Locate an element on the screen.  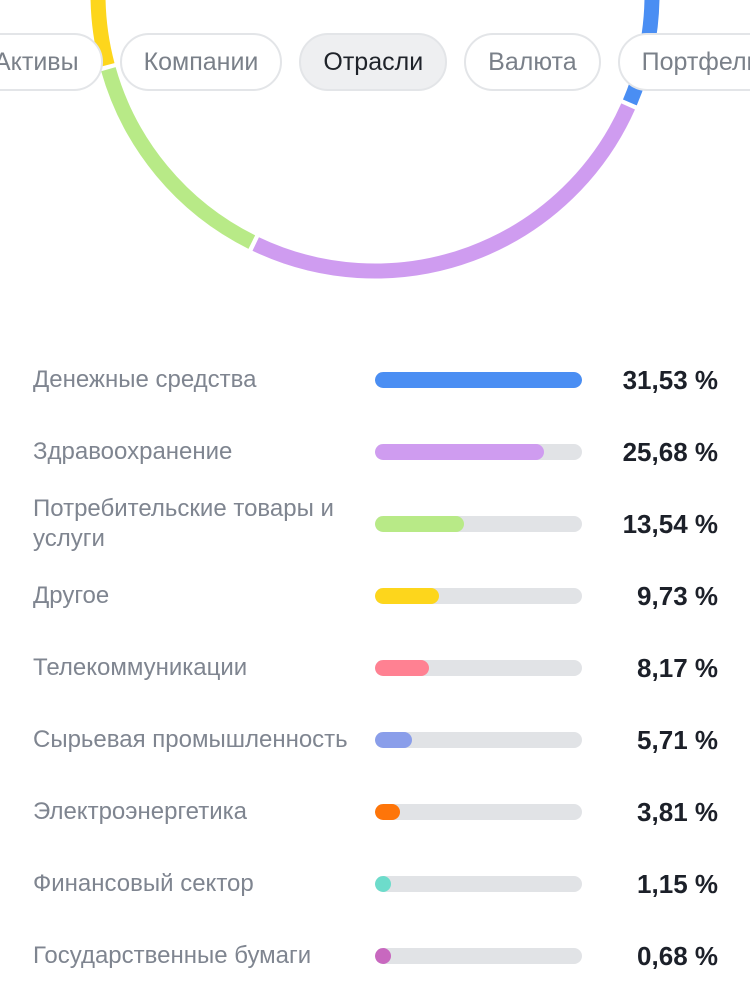
sector-value: 9,73 % is located at coordinates (677, 595).